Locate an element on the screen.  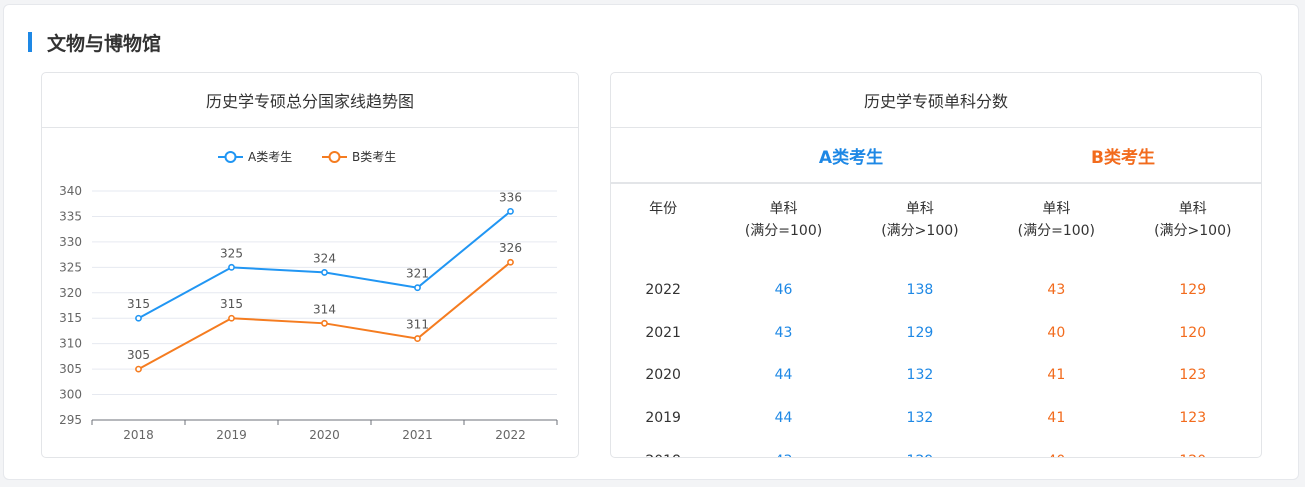
chart-card-title: 历史学专硕总分国家线趋势图 is located at coordinates (310, 100).